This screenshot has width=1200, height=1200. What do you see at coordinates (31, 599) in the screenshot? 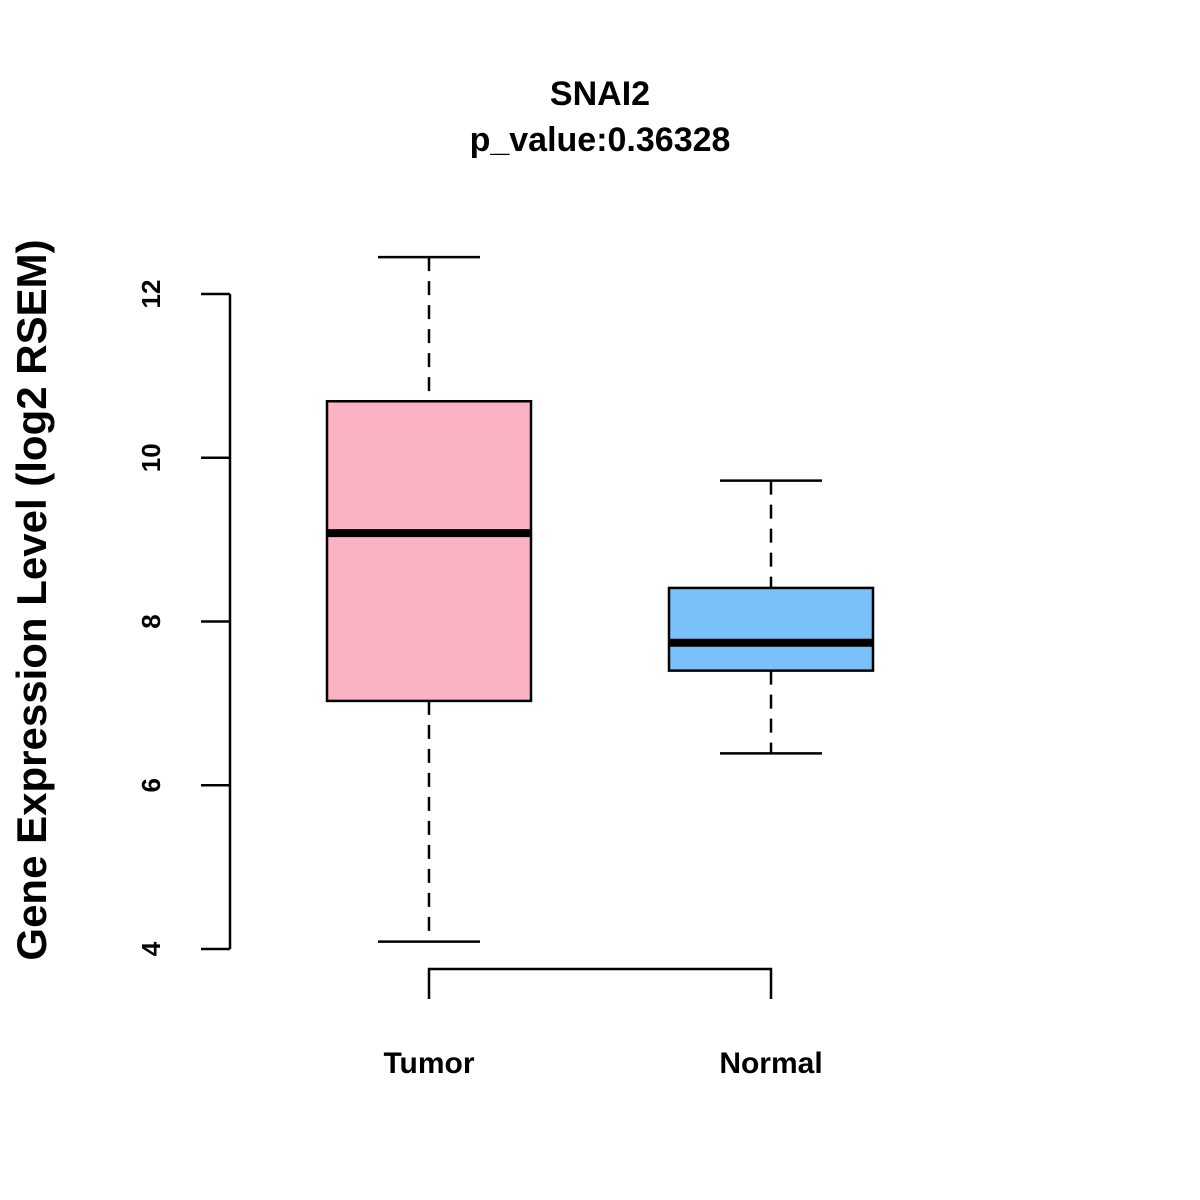
I see `y-axis-label: Gene Expression Level (log2 RSEM)` at bounding box center [31, 599].